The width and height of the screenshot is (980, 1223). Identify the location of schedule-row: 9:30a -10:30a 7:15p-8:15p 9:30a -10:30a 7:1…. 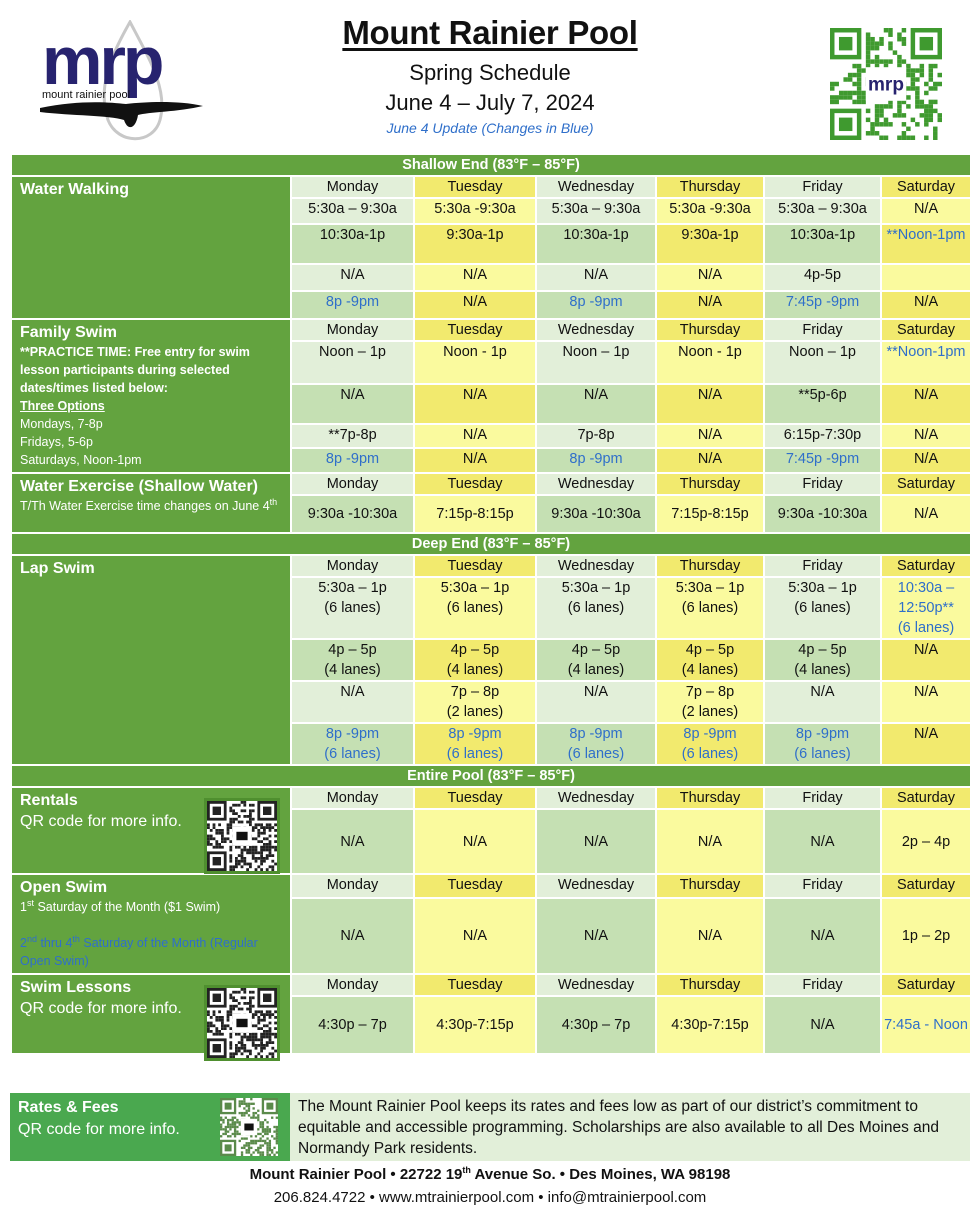
(492, 514).